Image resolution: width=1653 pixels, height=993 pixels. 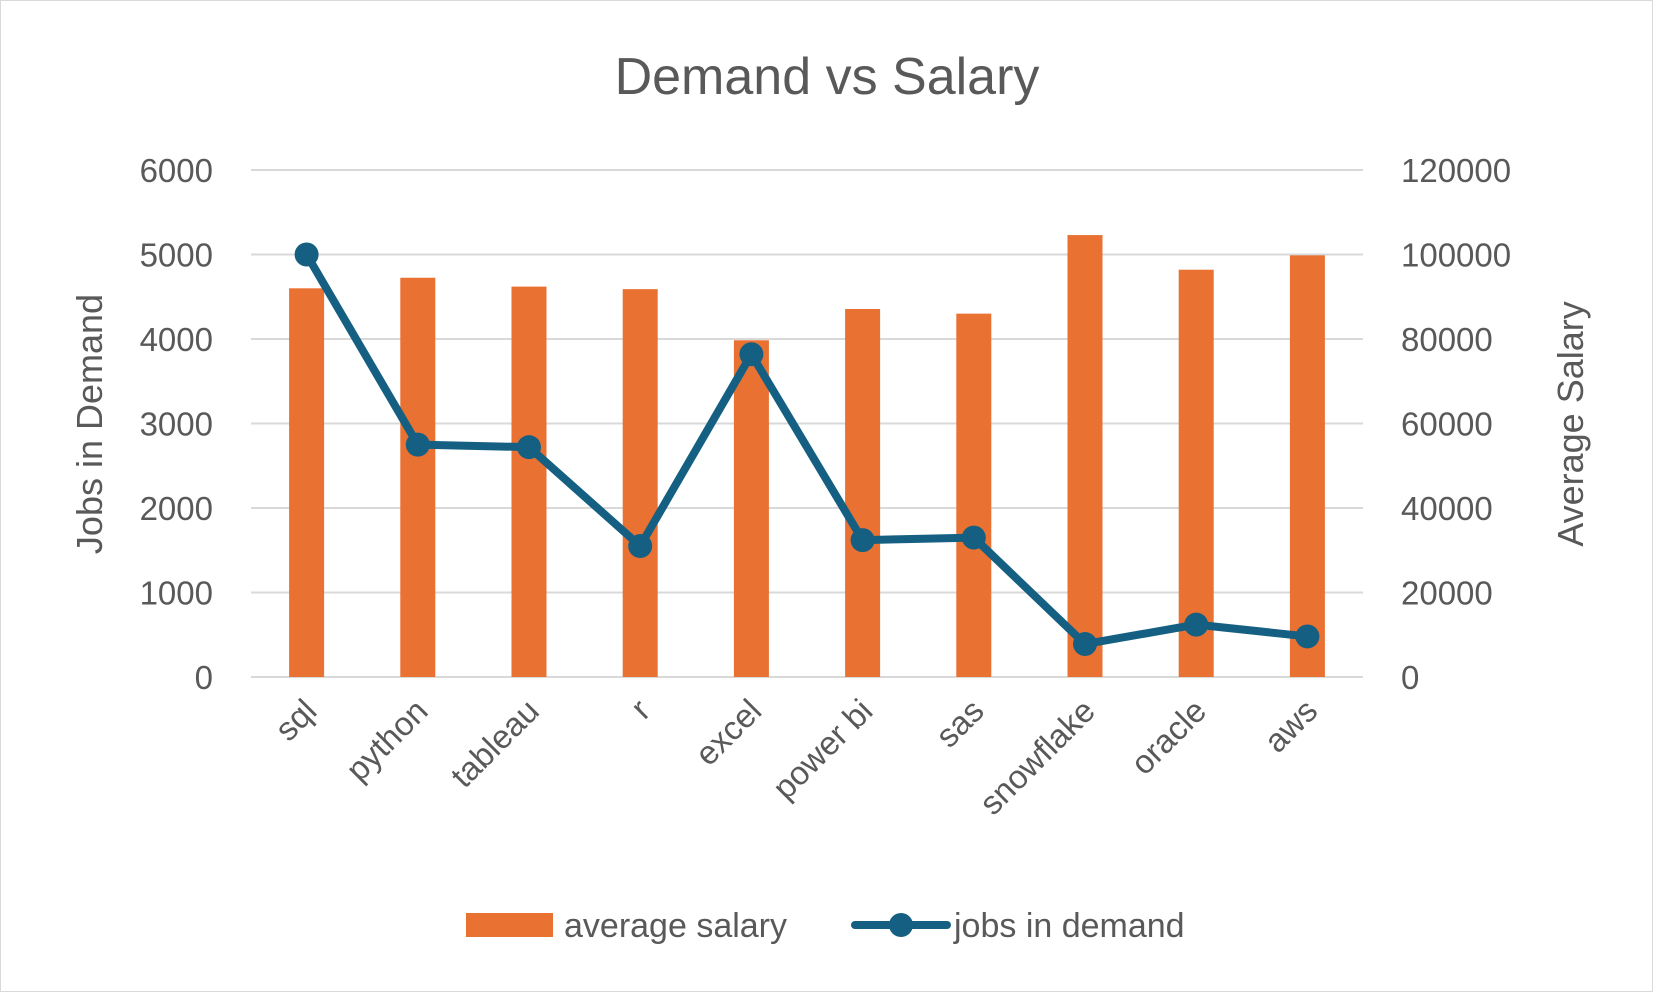 I want to click on x-tick-label: python, so click(x=387, y=740).